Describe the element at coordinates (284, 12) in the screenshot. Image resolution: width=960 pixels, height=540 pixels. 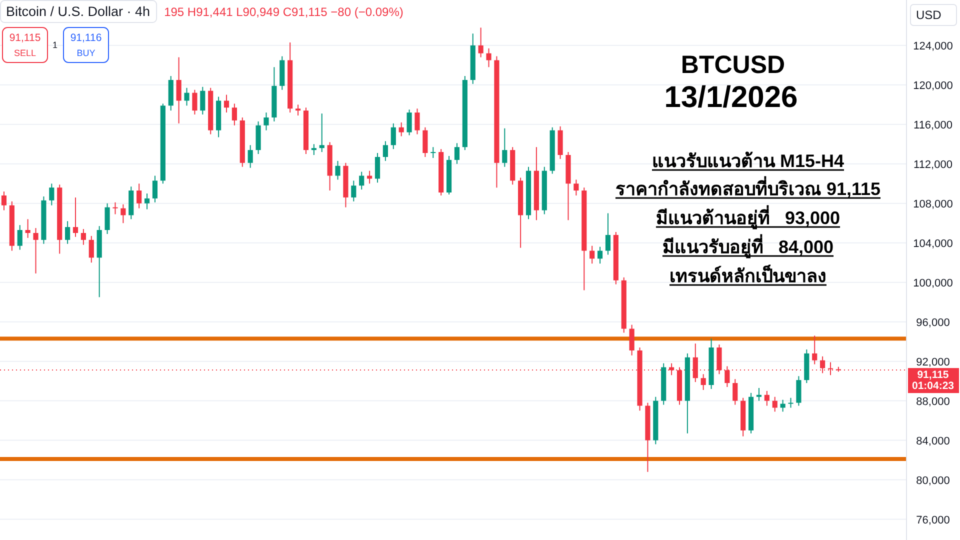
I see `annotation: 195 H91,441 L90,949 C91,115 −80 (−0.09%)` at that location.